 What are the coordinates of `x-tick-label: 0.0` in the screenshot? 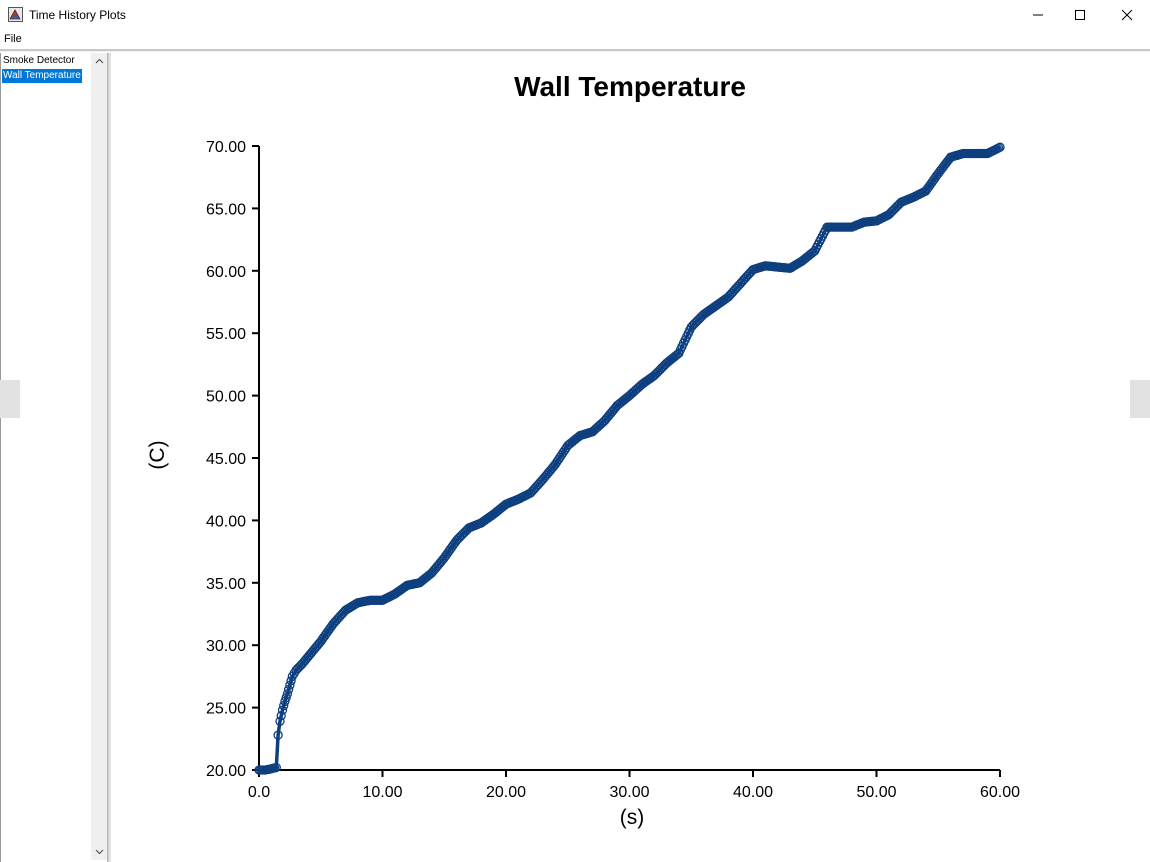 It's located at (259, 792).